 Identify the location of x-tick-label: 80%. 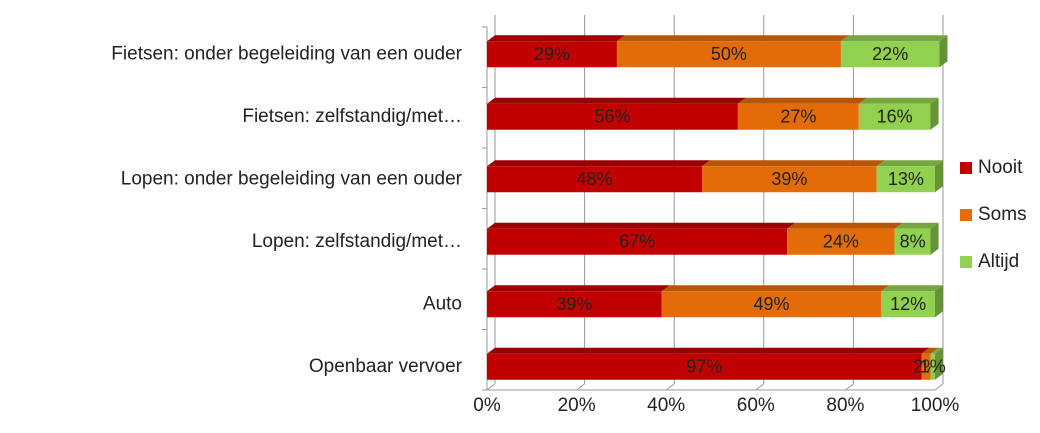
(845, 405).